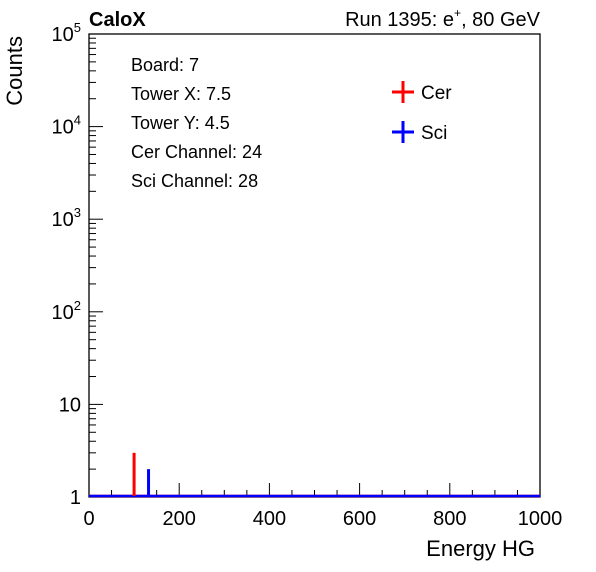 Image resolution: width=596 pixels, height=572 pixels. Describe the element at coordinates (14, 71) in the screenshot. I see `y-axis-title: Counts` at that location.